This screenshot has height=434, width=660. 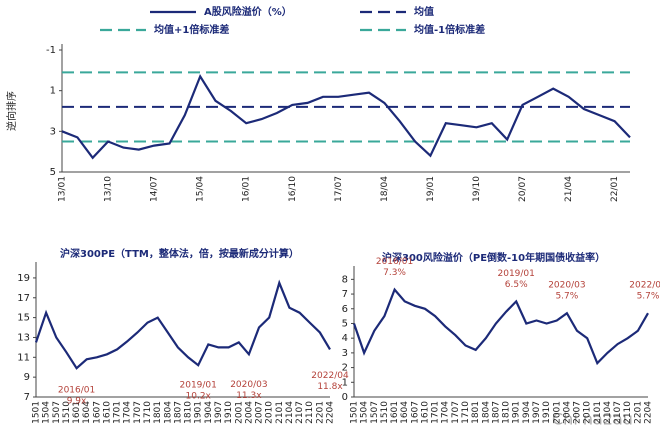 I want to click on y-tick-label: 15, so click(x=23, y=318).